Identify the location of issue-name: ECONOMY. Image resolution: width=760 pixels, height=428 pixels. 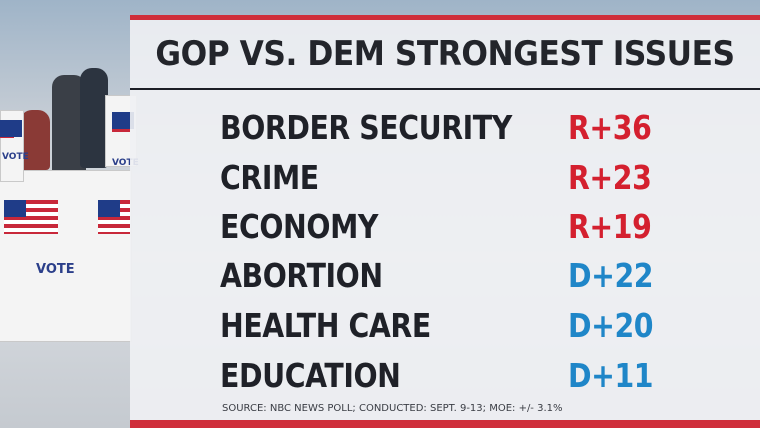
(299, 226).